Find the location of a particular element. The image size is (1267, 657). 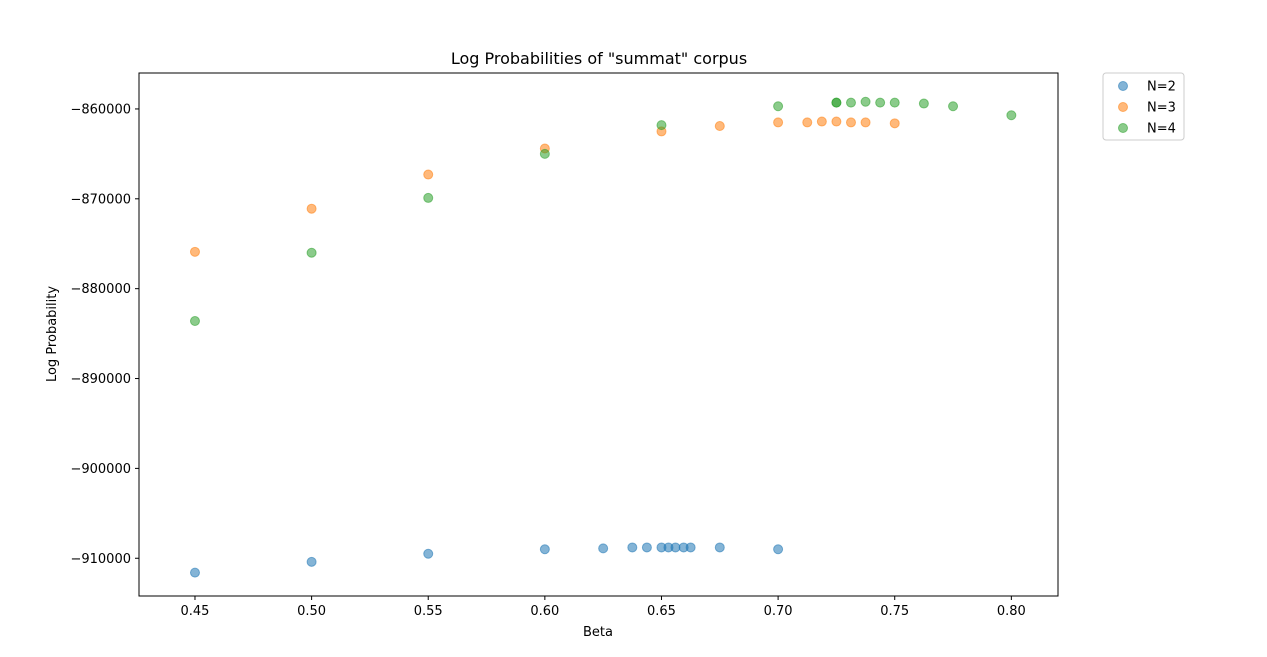

x-tick-label: 0.55 is located at coordinates (428, 611).